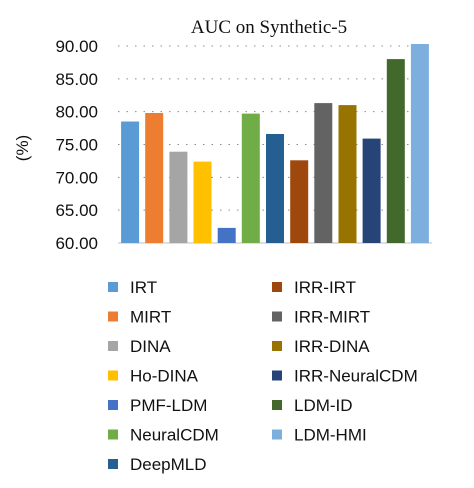 The width and height of the screenshot is (474, 488). What do you see at coordinates (347, 174) in the screenshot?
I see `bar-irr-dina` at bounding box center [347, 174].